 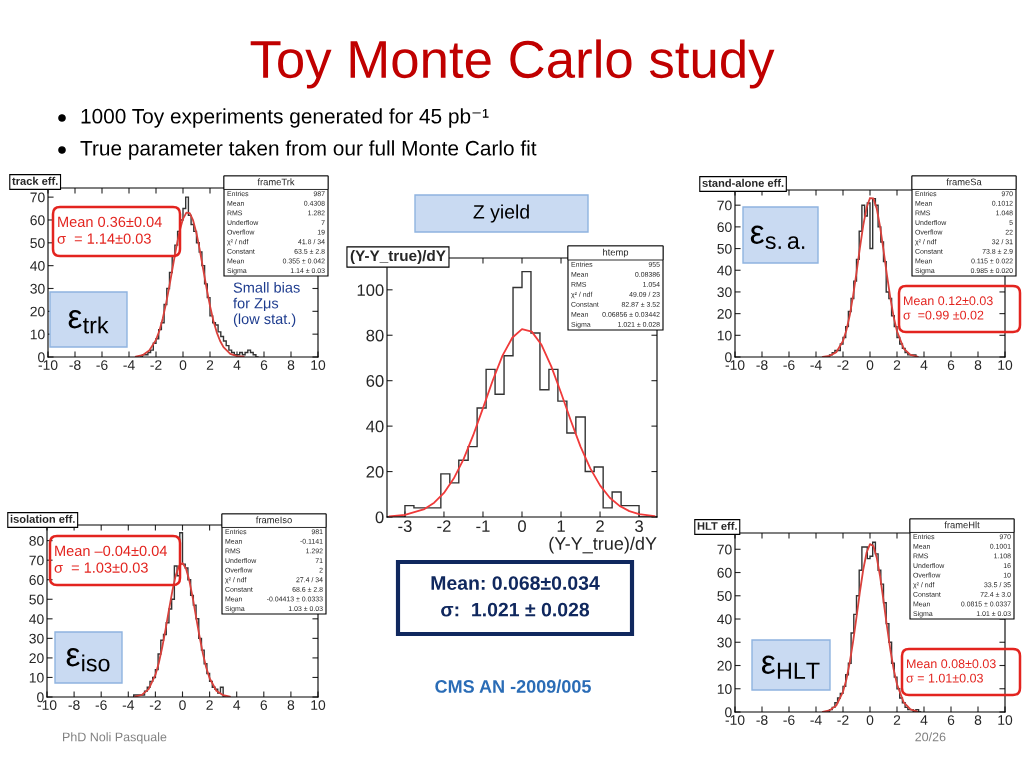 What do you see at coordinates (276, 182) in the screenshot?
I see `text: frameTrk` at bounding box center [276, 182].